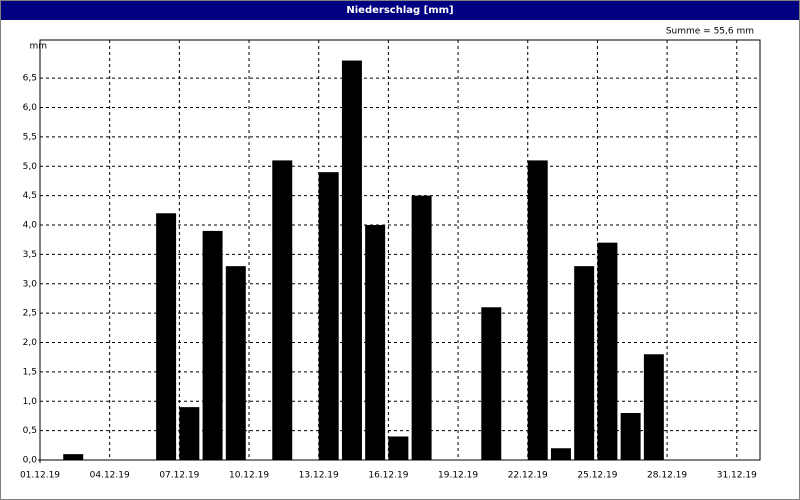 This screenshot has height=500, width=800. I want to click on x-tick-label: 13.12.19, so click(319, 476).